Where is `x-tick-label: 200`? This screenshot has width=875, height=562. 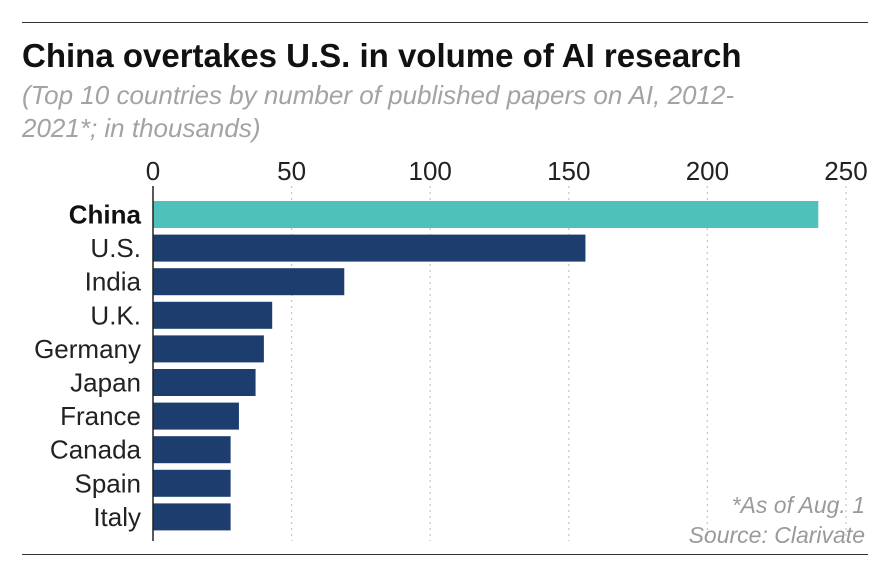 x-tick-label: 200 is located at coordinates (707, 171).